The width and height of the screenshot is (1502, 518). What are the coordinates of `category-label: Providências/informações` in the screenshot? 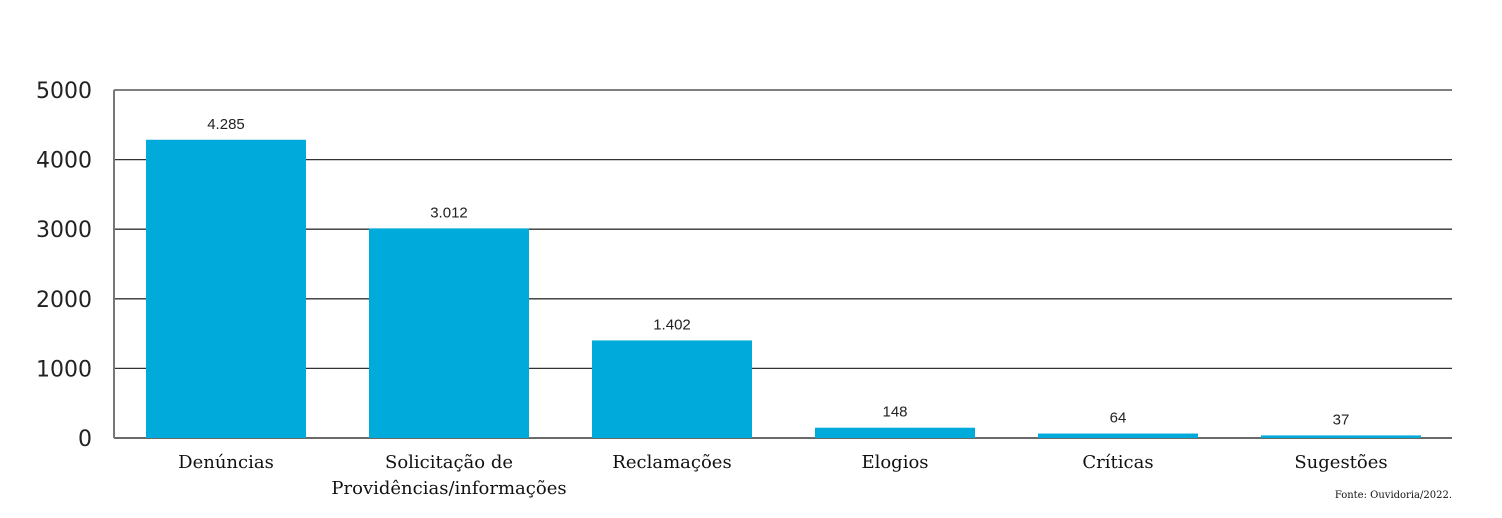 It's located at (448, 488).